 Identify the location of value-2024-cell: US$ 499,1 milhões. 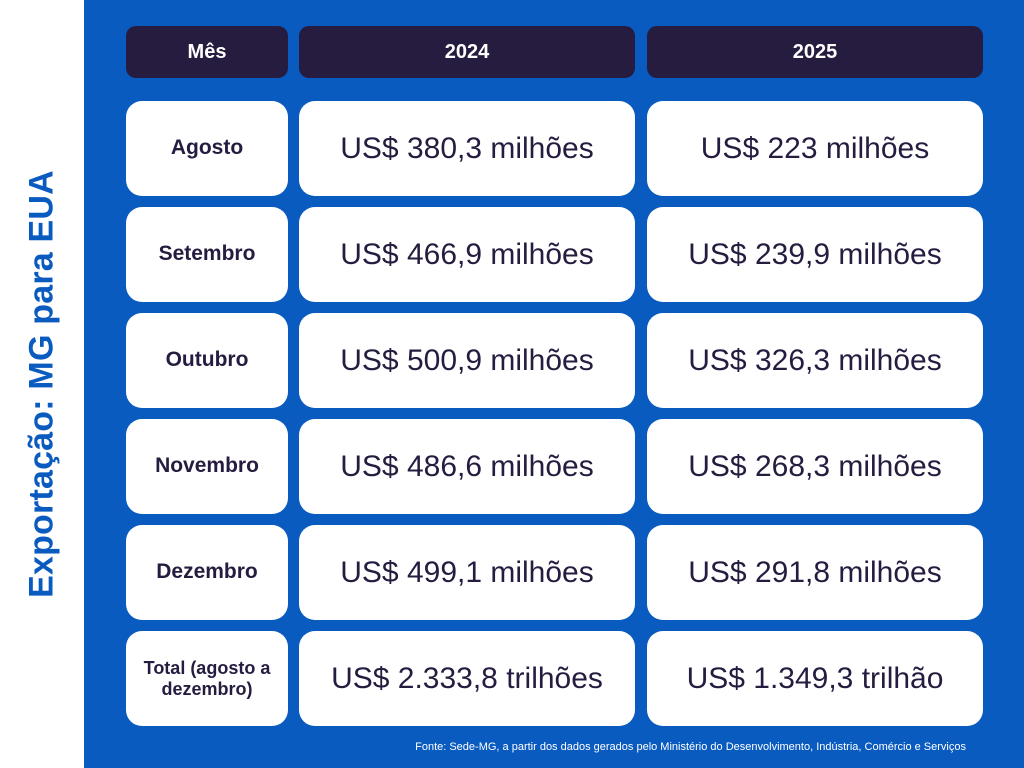
(467, 572).